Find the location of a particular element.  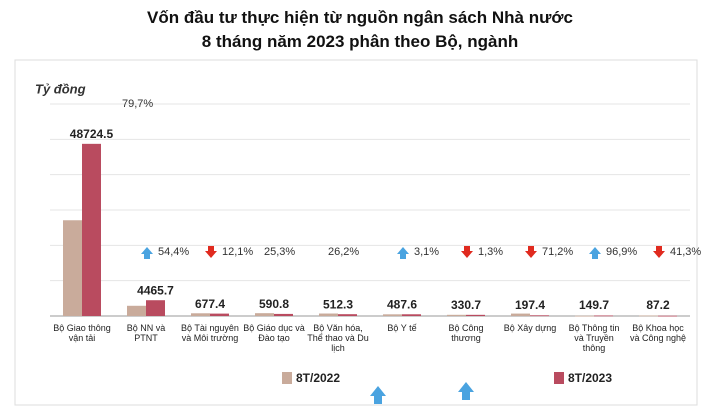

annotation: 1,3% is located at coordinates (490, 252).